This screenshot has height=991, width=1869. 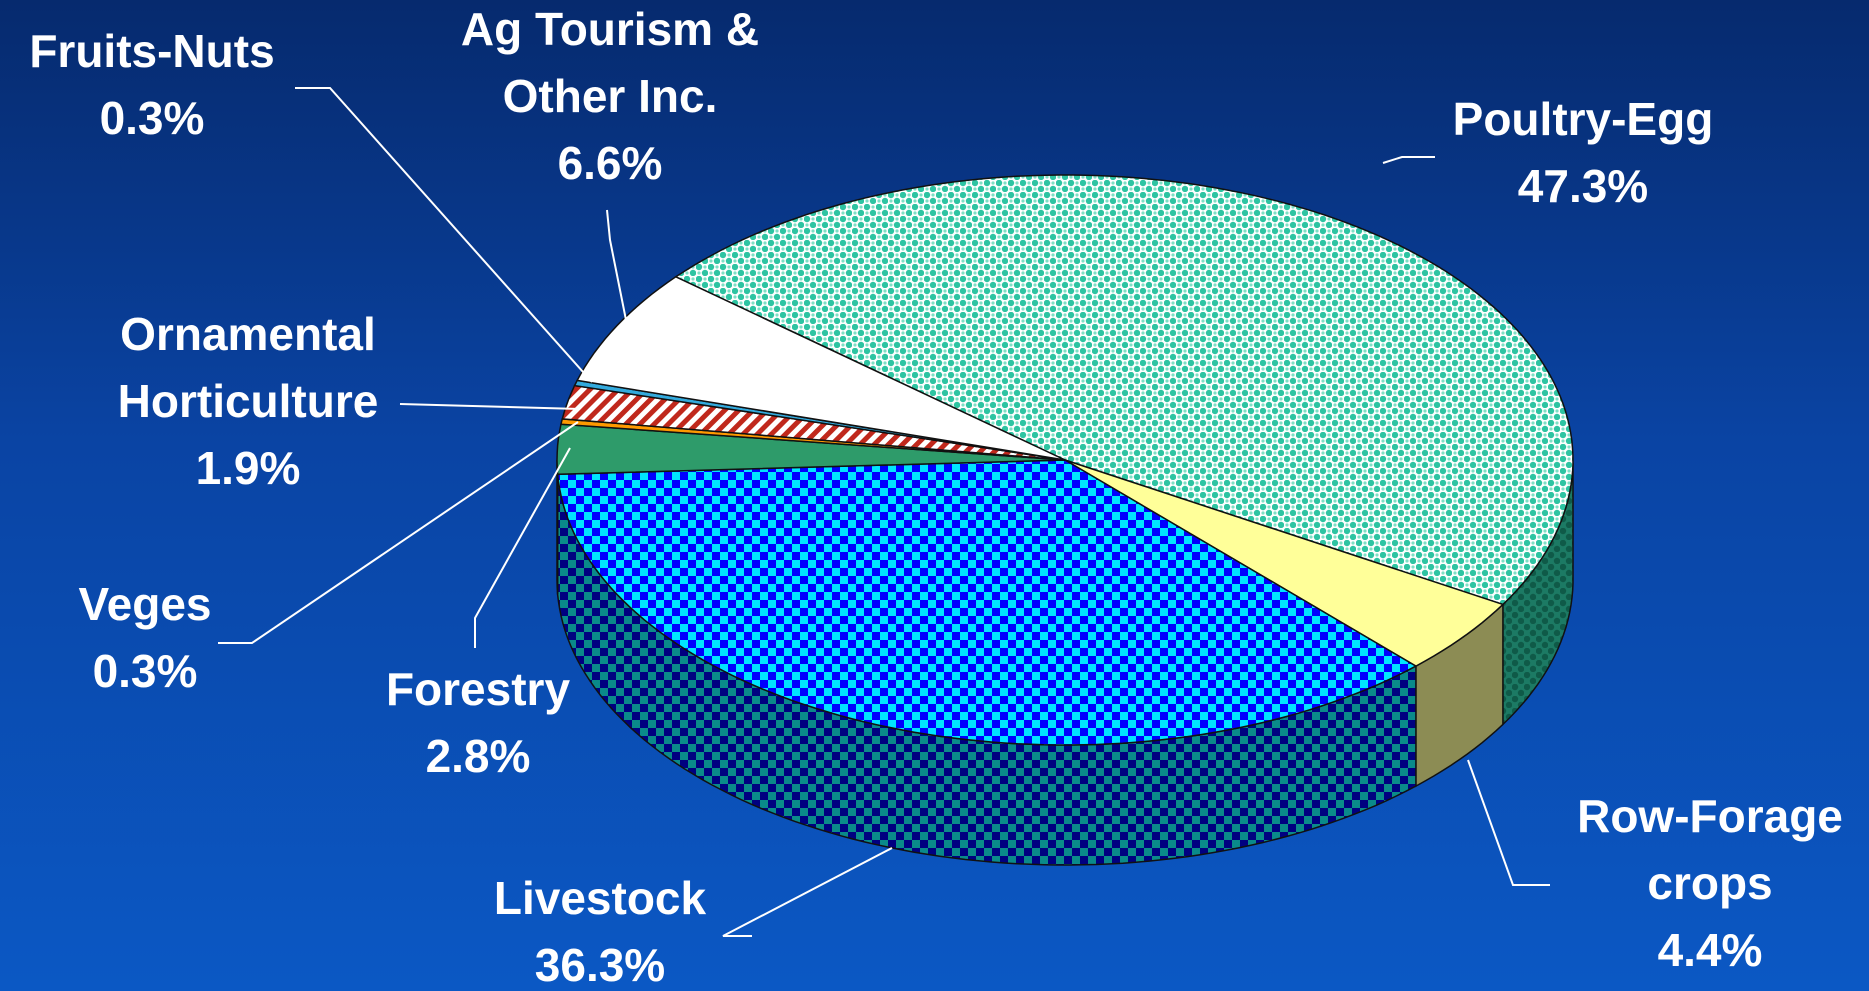 I want to click on category-label-poultry-egg-0: Poultry-Egg, so click(x=1583, y=119).